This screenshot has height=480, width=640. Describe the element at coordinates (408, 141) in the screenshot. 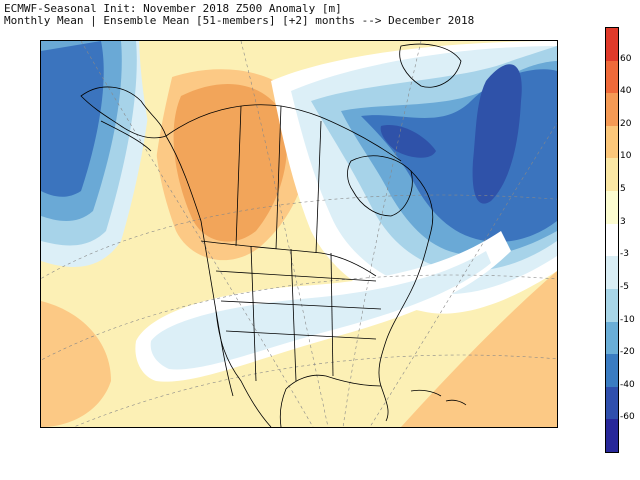

I see `hudson-trough-core` at that location.